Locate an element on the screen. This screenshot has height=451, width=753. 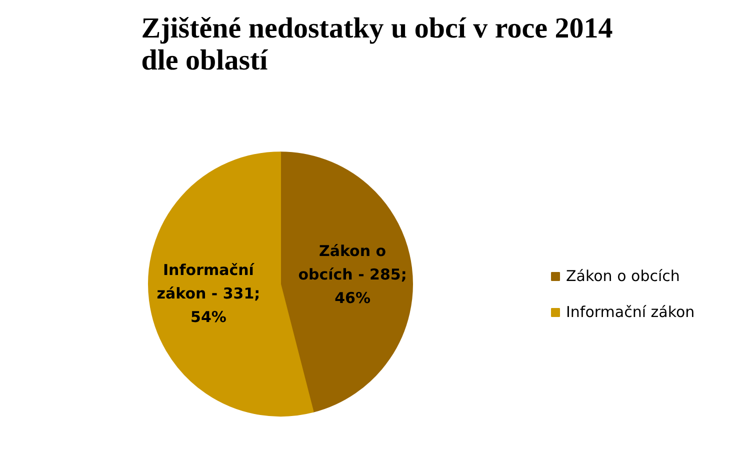
data-label: Informační zákon - 331; 54% is located at coordinates (208, 293).